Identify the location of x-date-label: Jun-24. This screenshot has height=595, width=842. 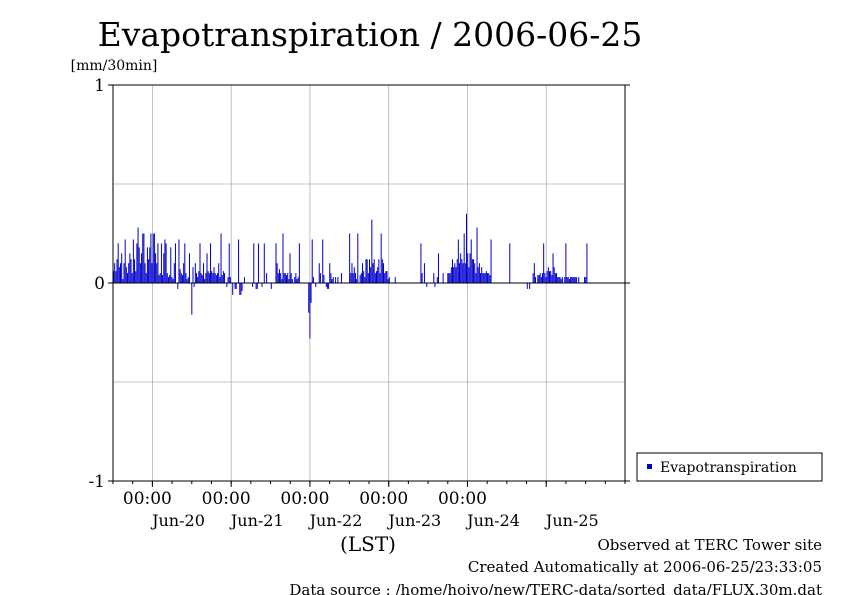
(492, 520).